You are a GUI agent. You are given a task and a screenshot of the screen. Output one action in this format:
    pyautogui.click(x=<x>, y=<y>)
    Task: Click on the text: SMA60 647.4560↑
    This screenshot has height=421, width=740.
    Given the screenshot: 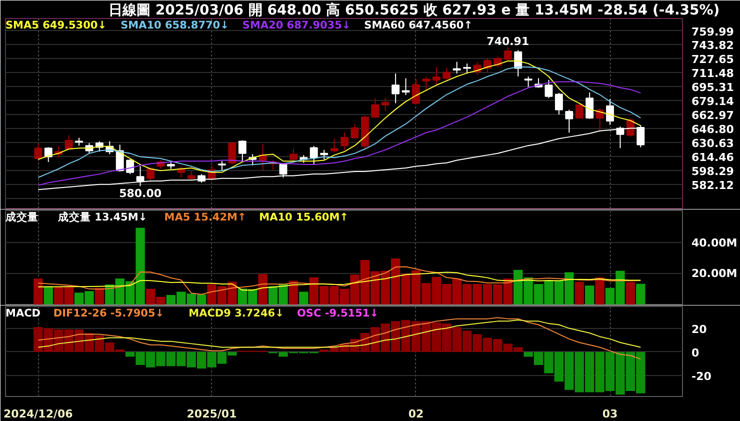 What is the action you would take?
    pyautogui.click(x=418, y=26)
    